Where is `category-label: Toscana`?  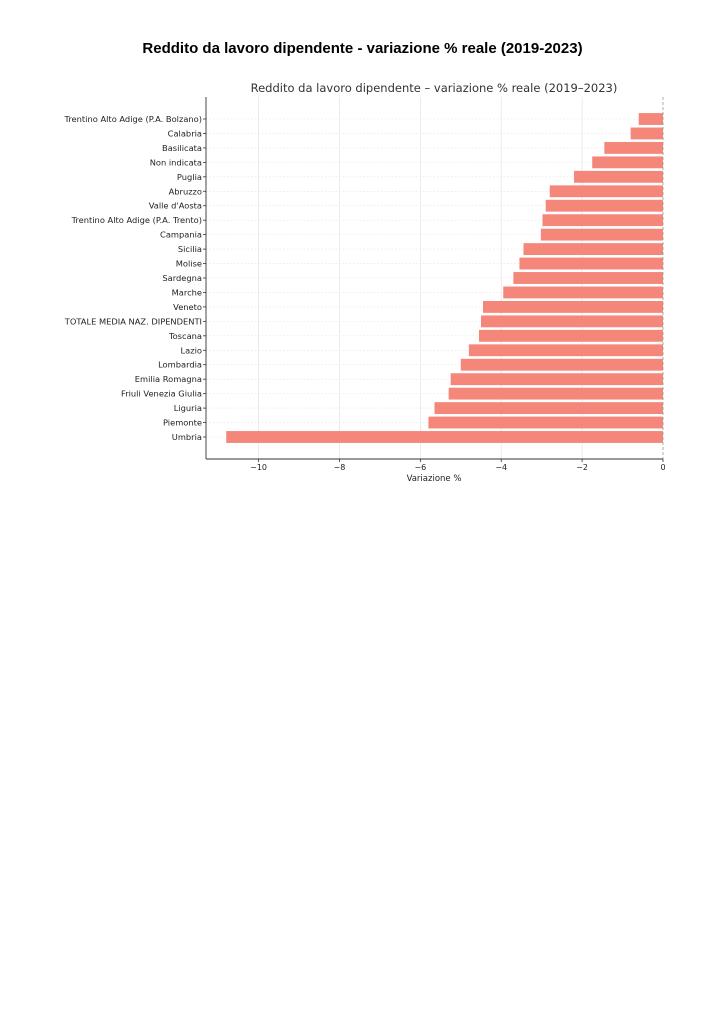 category-label: Toscana is located at coordinates (185, 336).